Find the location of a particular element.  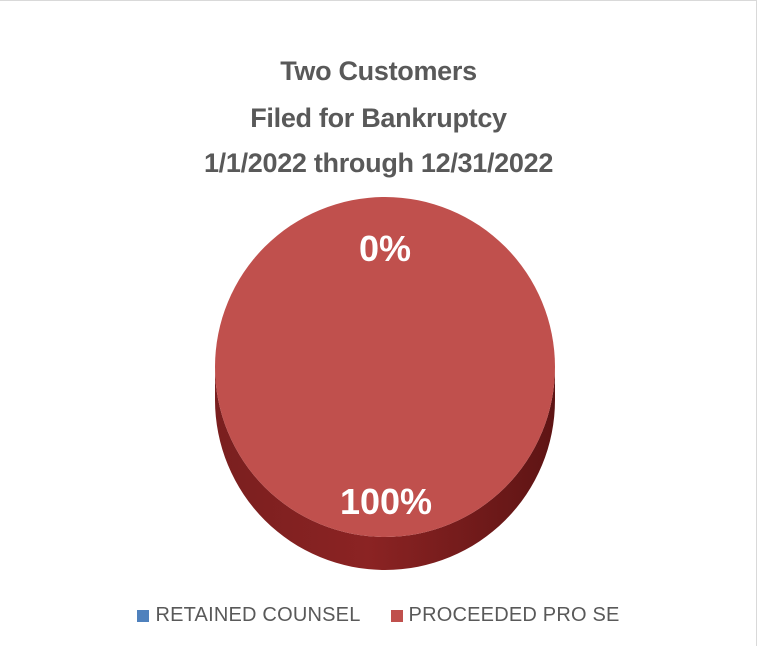

legend-item-proceeded-pro-se: PROCEEDED PRO SE is located at coordinates (505, 615).